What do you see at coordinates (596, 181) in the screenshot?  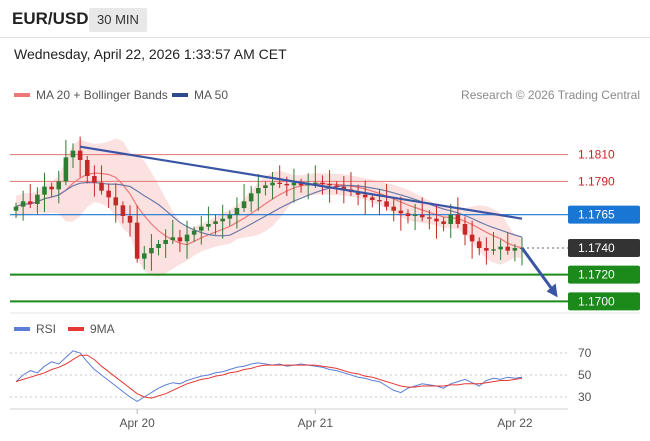 I see `resistance-label: 1.1790` at bounding box center [596, 181].